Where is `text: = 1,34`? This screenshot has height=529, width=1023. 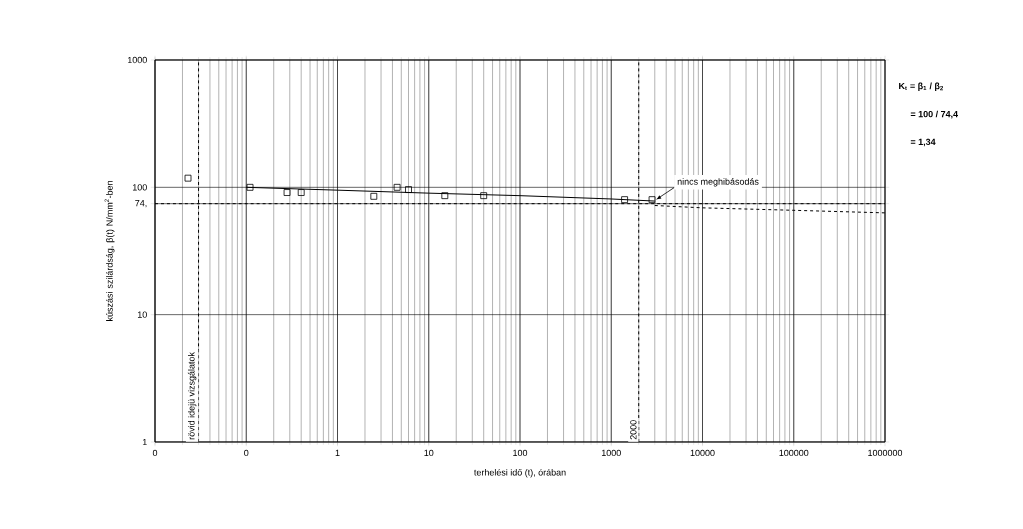 text: = 1,34 is located at coordinates (923, 142).